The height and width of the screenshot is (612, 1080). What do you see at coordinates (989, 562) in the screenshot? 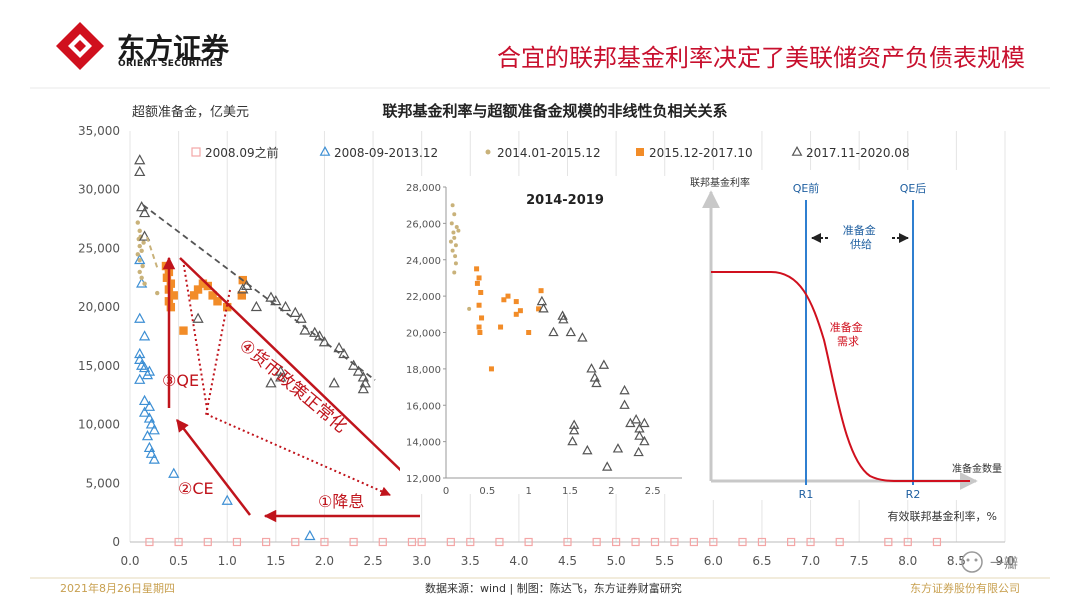
I see `watermark: 一瓣` at bounding box center [989, 562].